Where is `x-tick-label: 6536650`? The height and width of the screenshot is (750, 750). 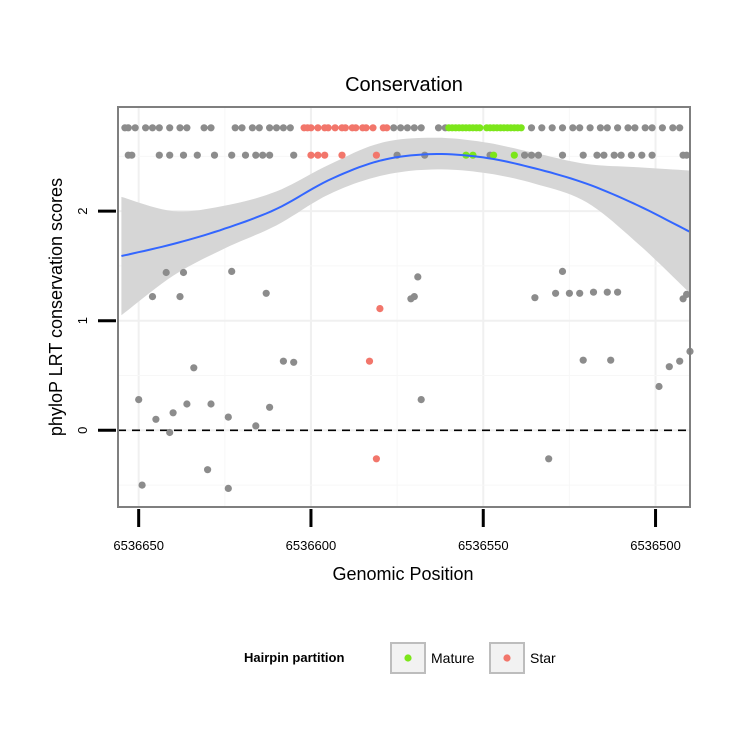 x-tick-label: 6536650 is located at coordinates (138, 545).